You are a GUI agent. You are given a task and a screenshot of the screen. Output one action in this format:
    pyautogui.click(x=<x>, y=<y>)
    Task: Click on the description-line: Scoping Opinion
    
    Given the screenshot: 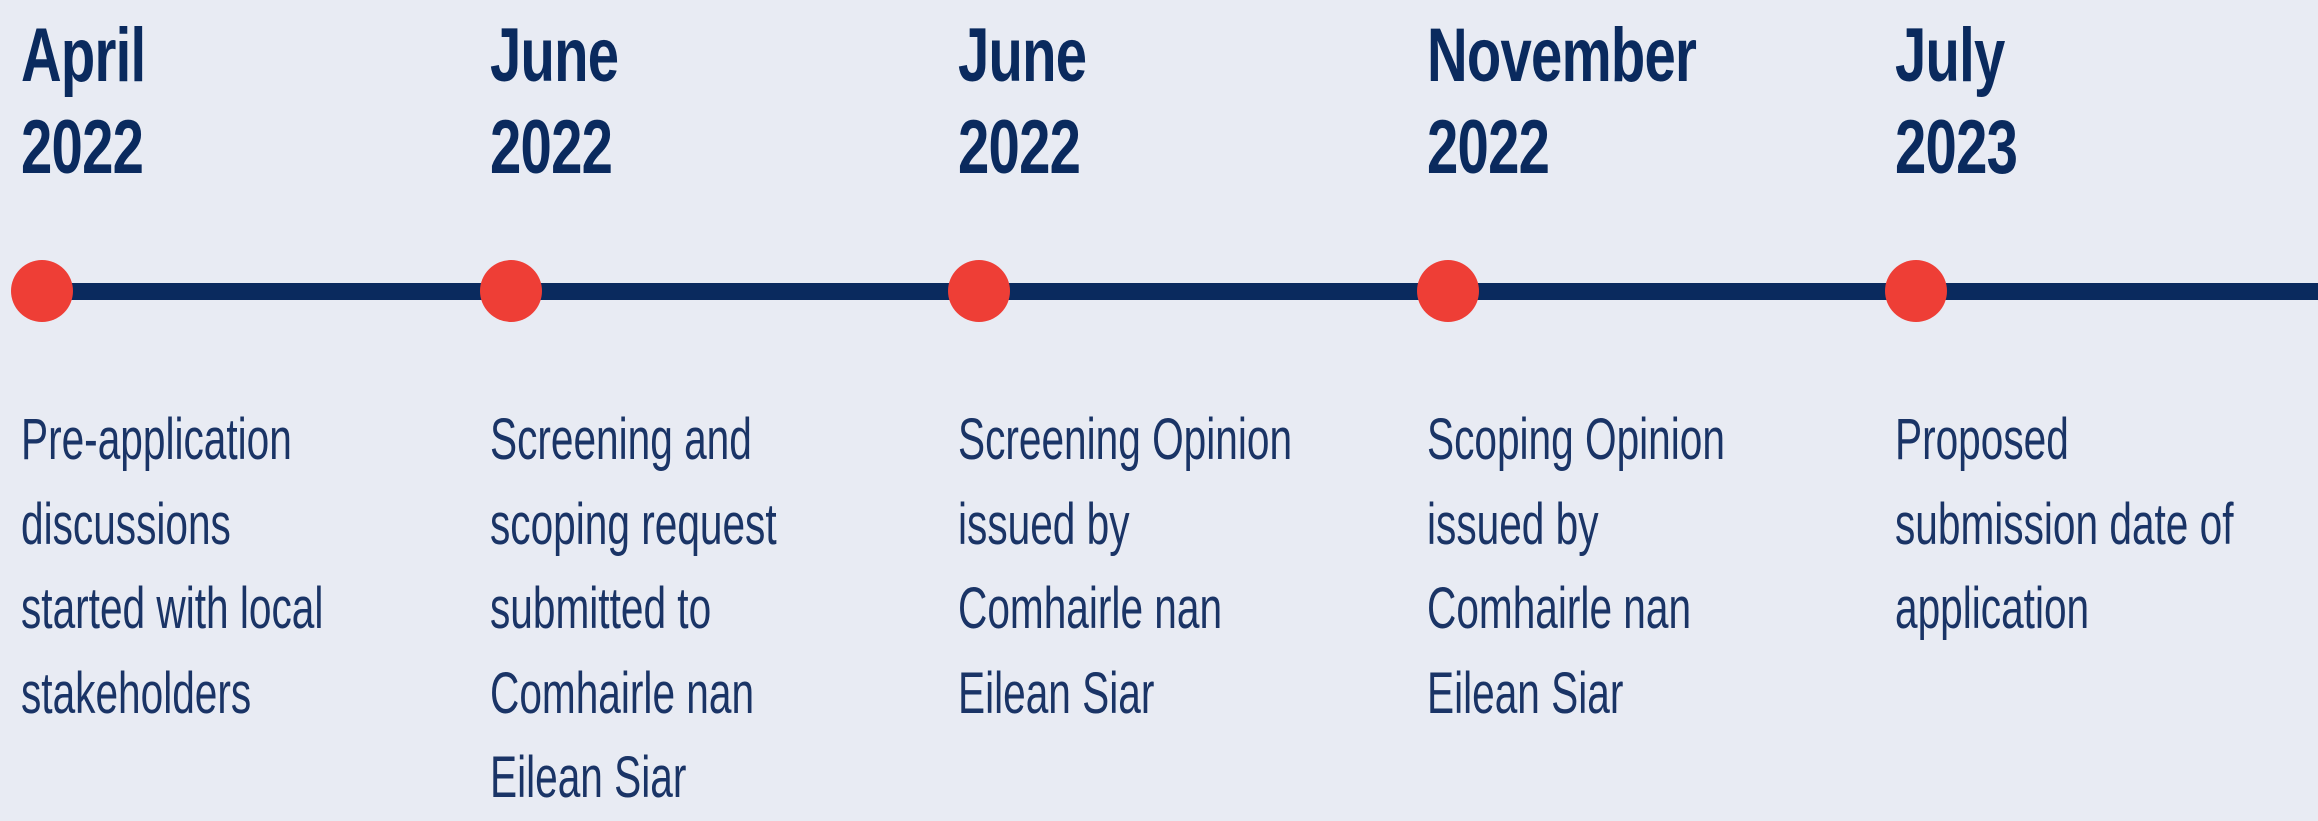 What is the action you would take?
    pyautogui.click(x=1575, y=439)
    